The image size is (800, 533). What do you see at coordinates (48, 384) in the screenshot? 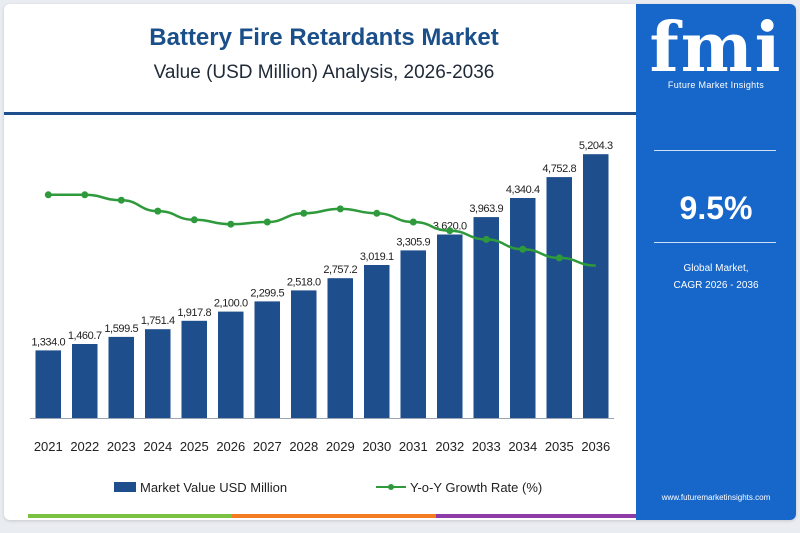
I see `bar-2021` at bounding box center [48, 384].